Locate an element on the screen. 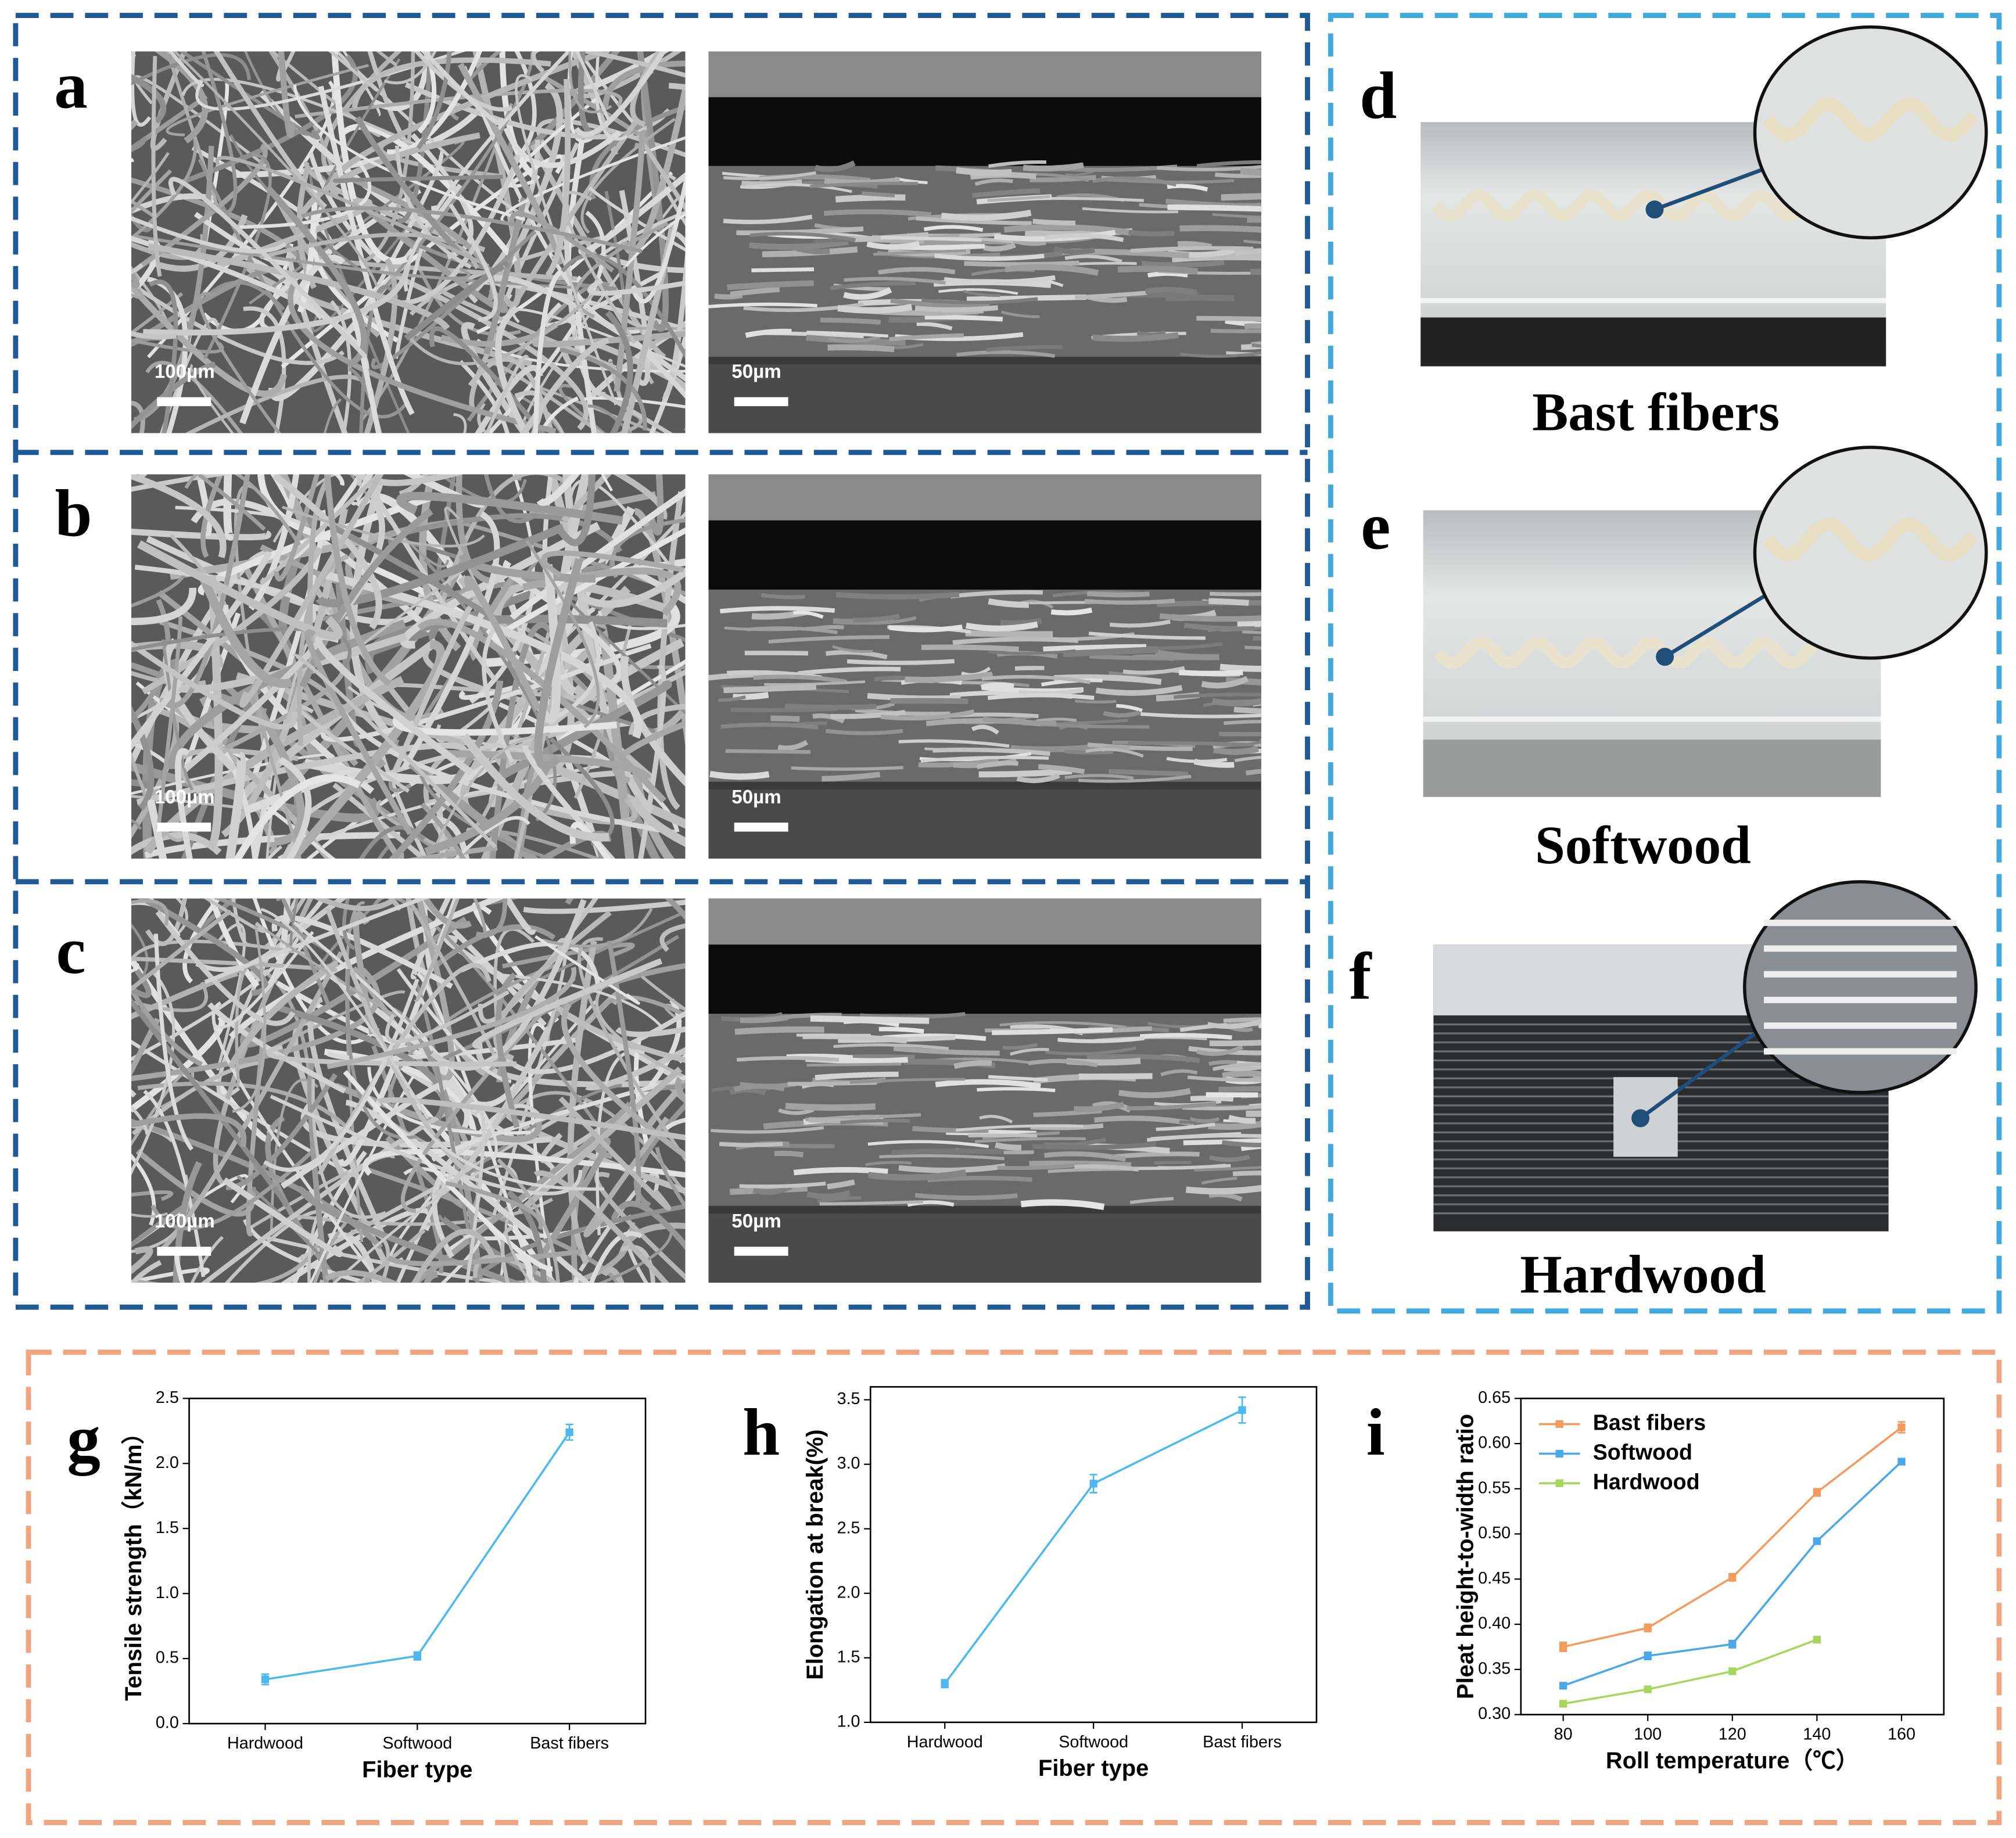  legend-marker is located at coordinates (1559, 1453).